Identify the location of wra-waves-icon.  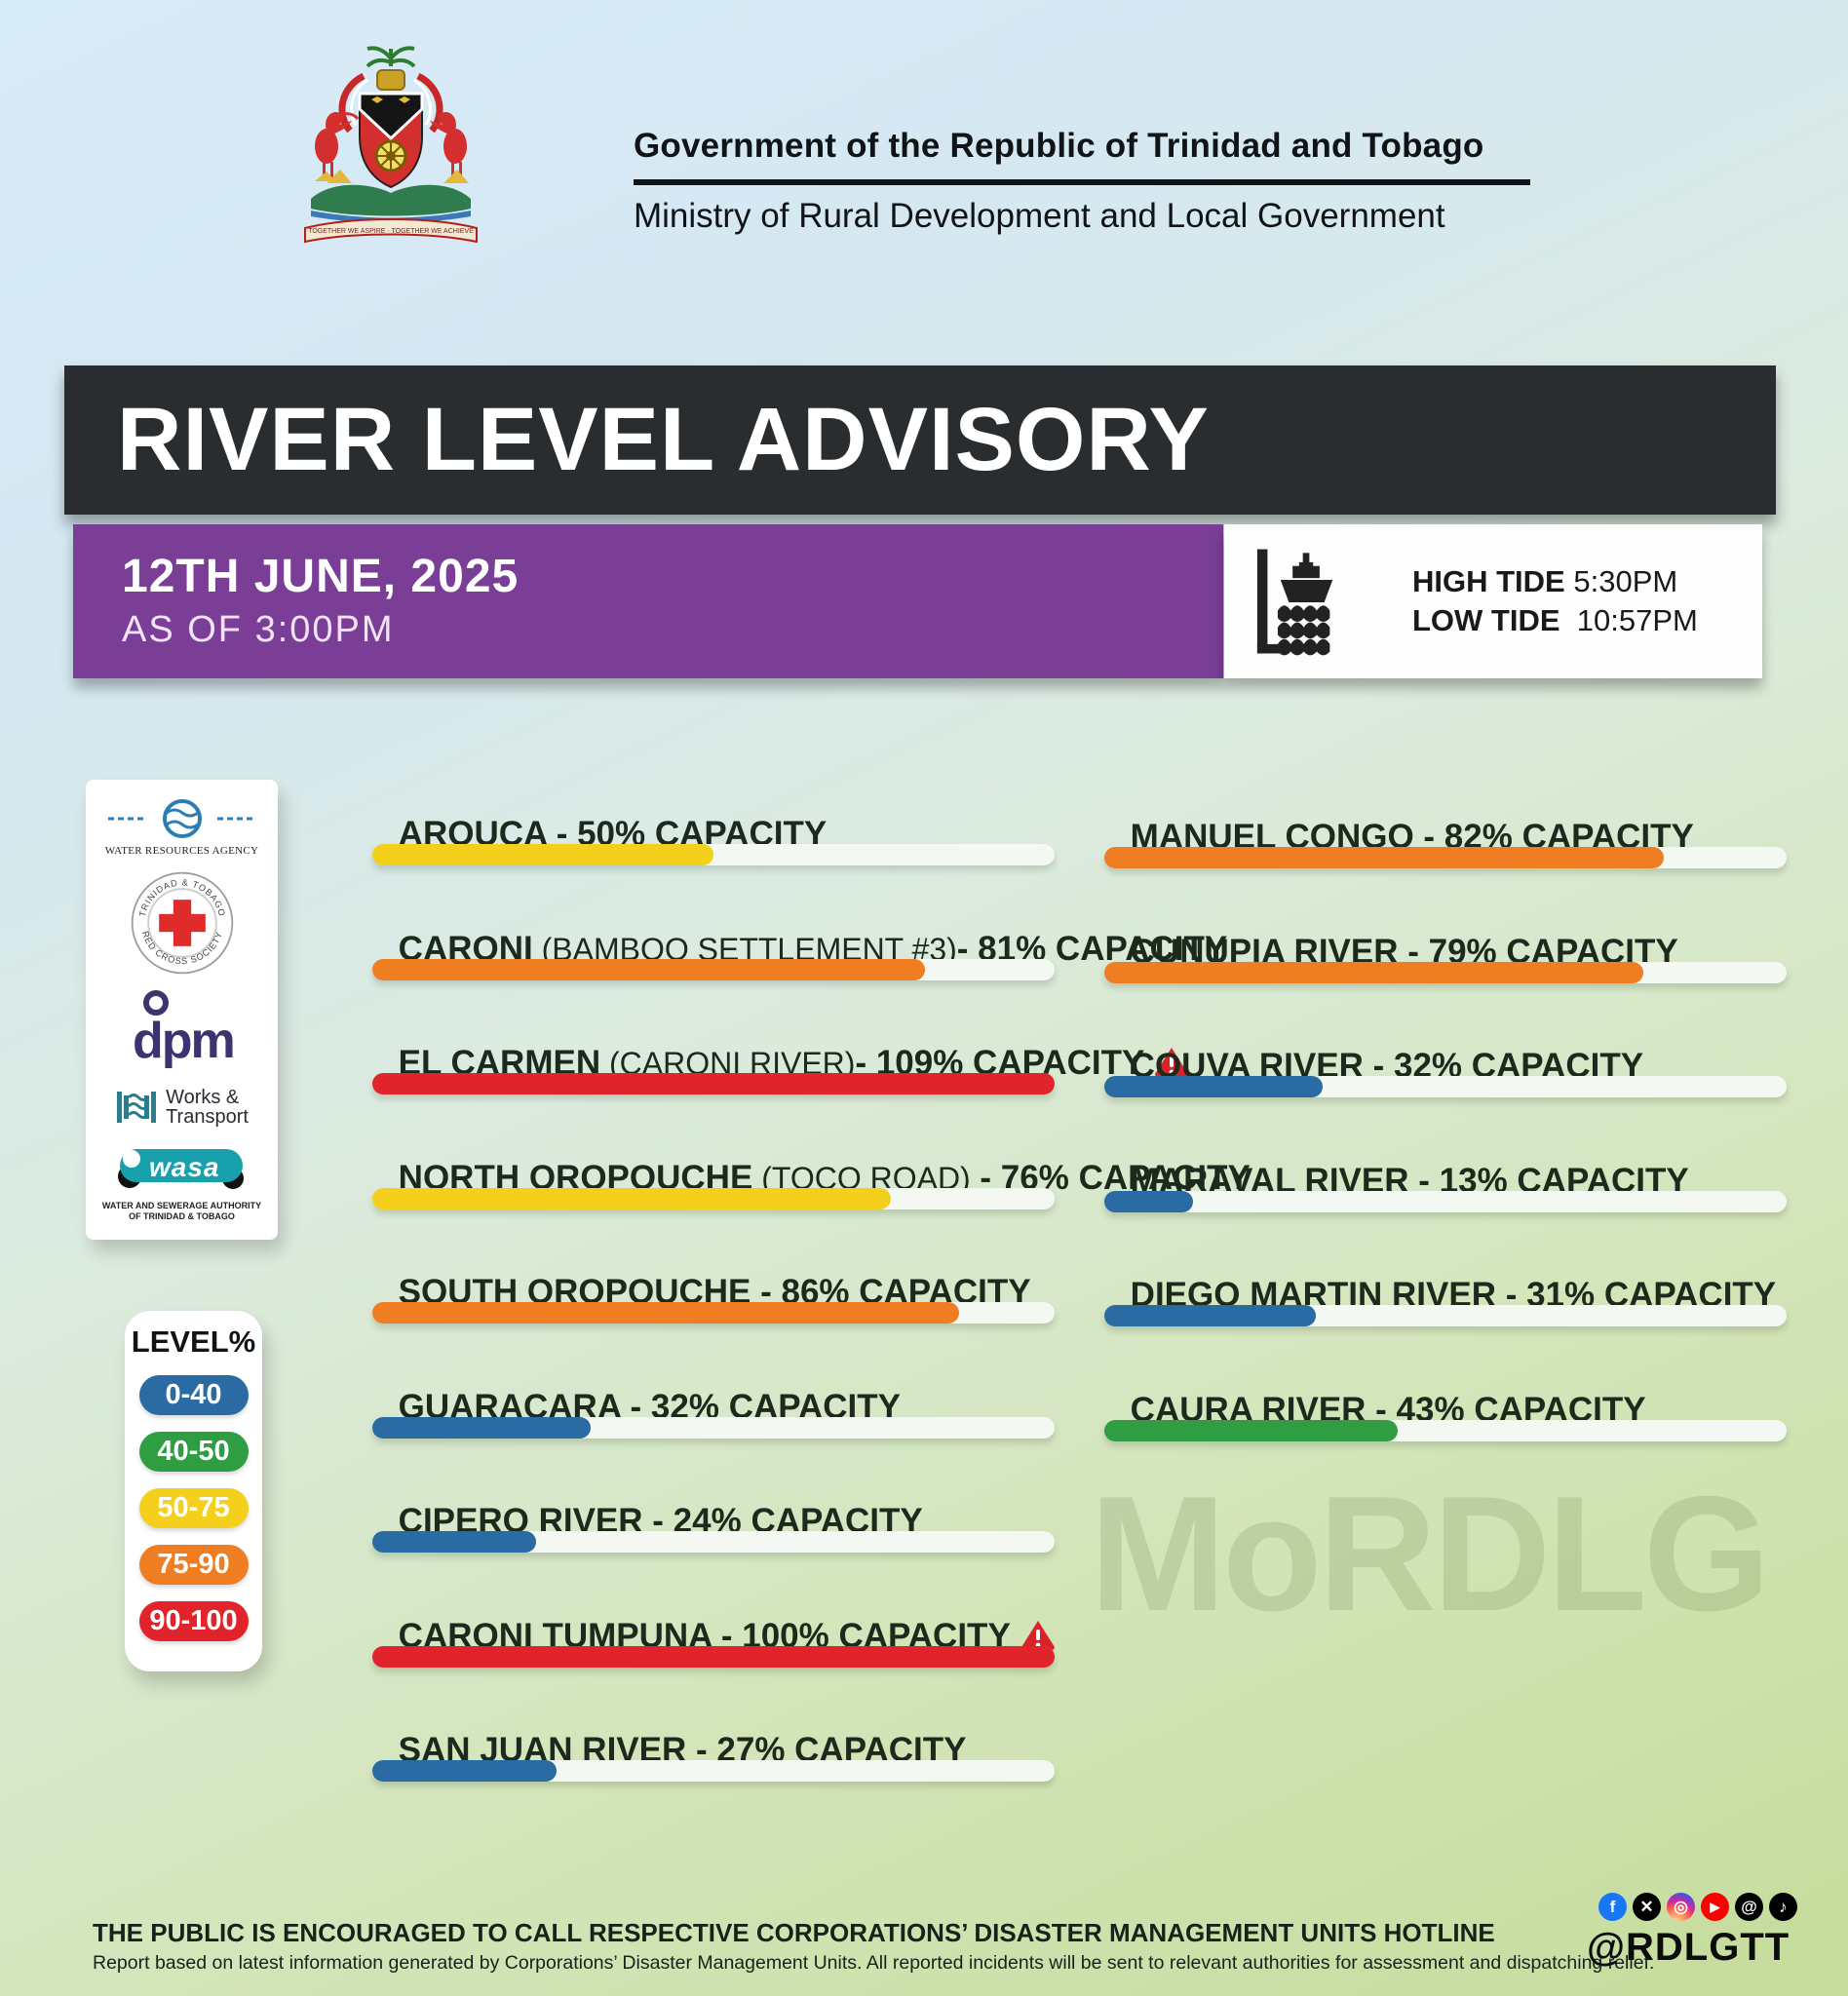
(181, 818).